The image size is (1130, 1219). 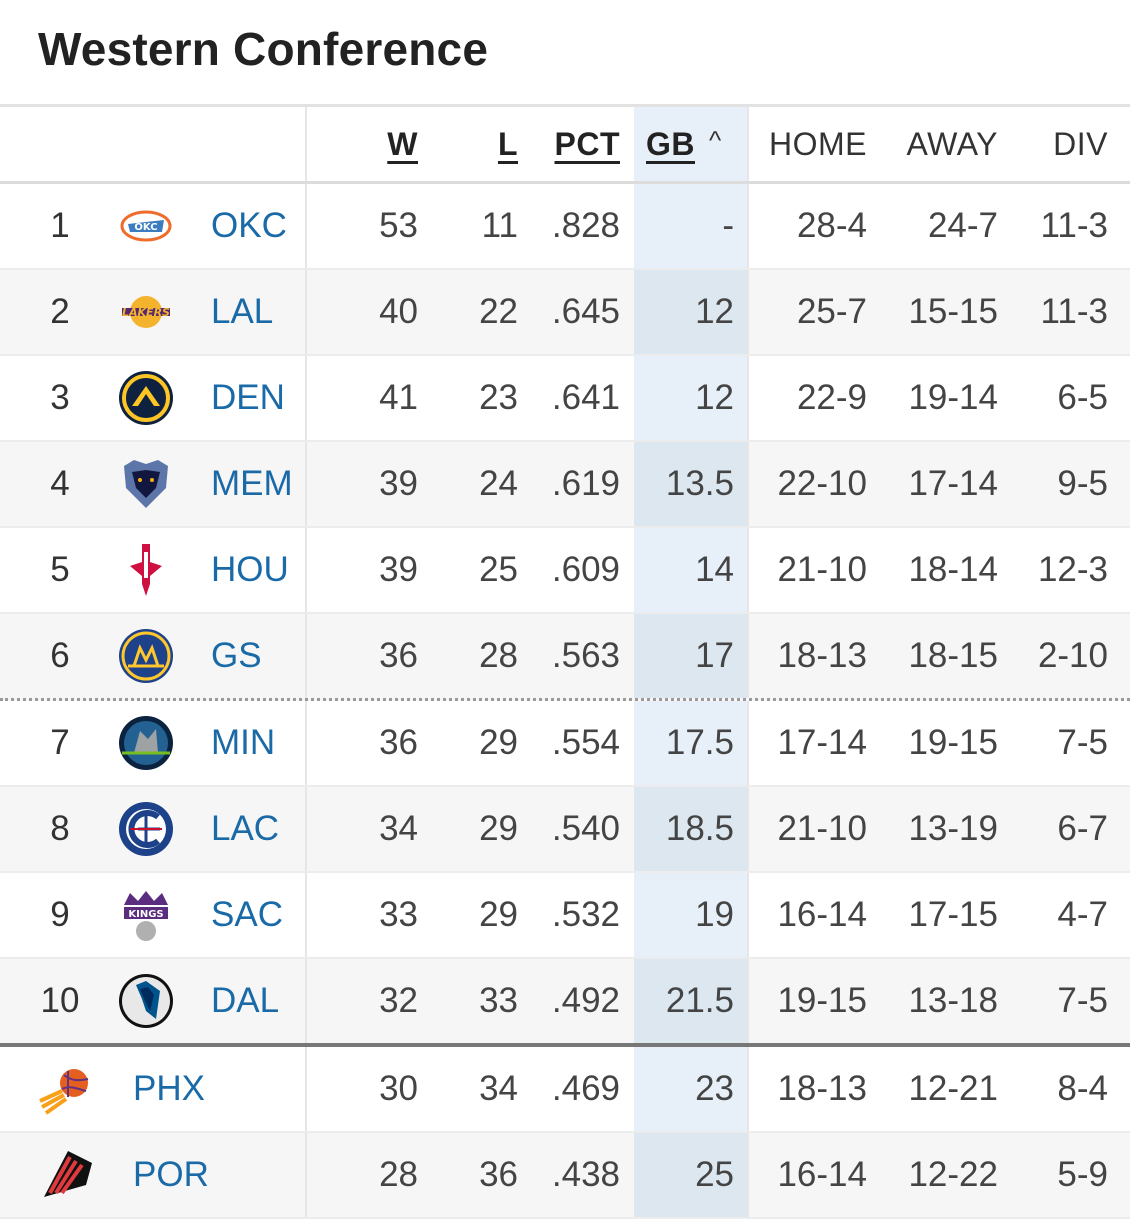 What do you see at coordinates (714, 397) in the screenshot?
I see `games-behind: 12` at bounding box center [714, 397].